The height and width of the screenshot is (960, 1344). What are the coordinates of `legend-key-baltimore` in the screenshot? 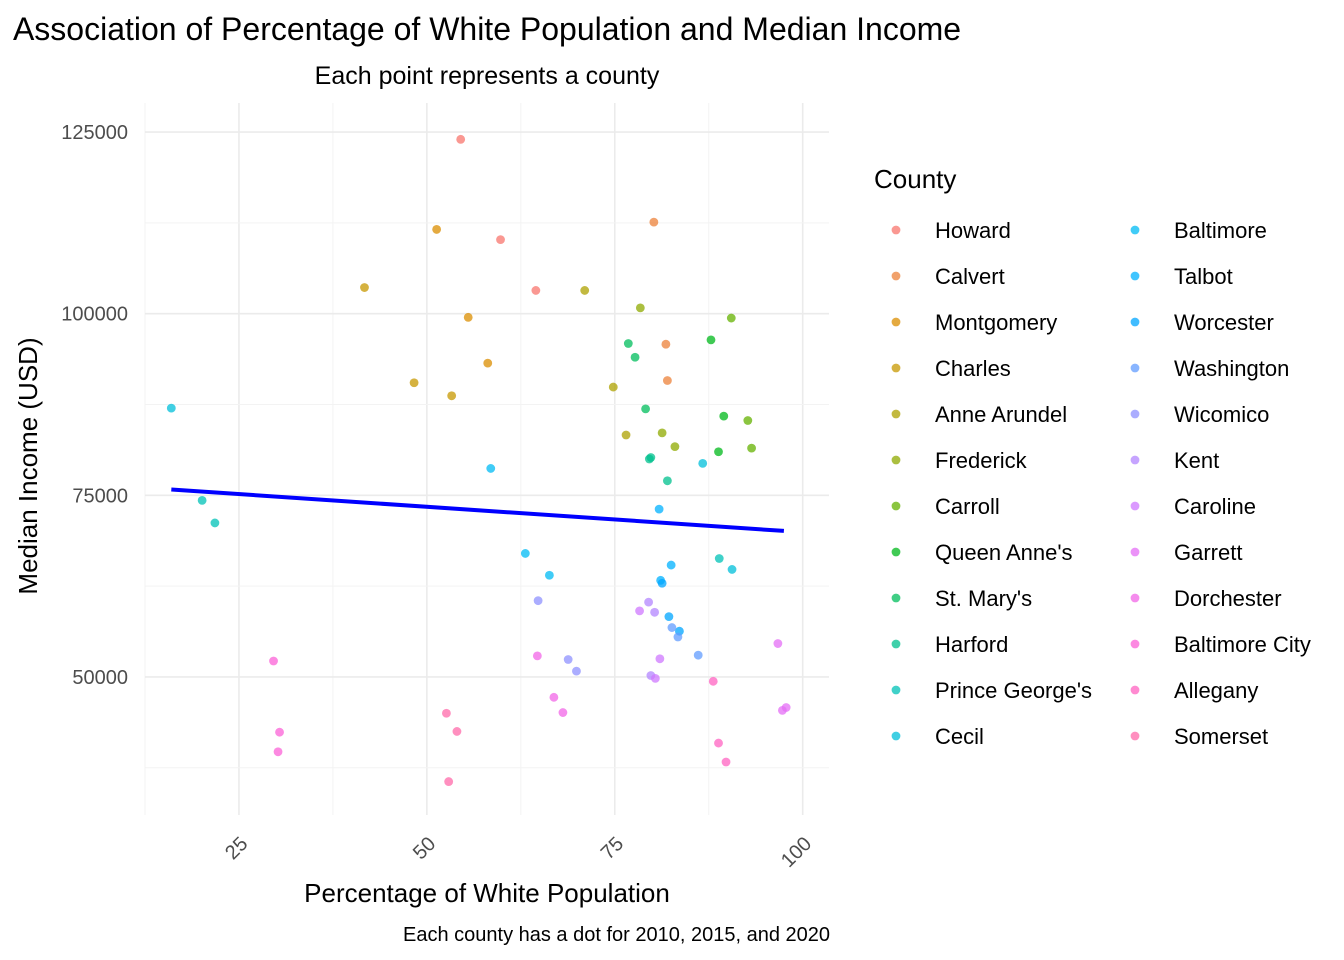 It's located at (1135, 230).